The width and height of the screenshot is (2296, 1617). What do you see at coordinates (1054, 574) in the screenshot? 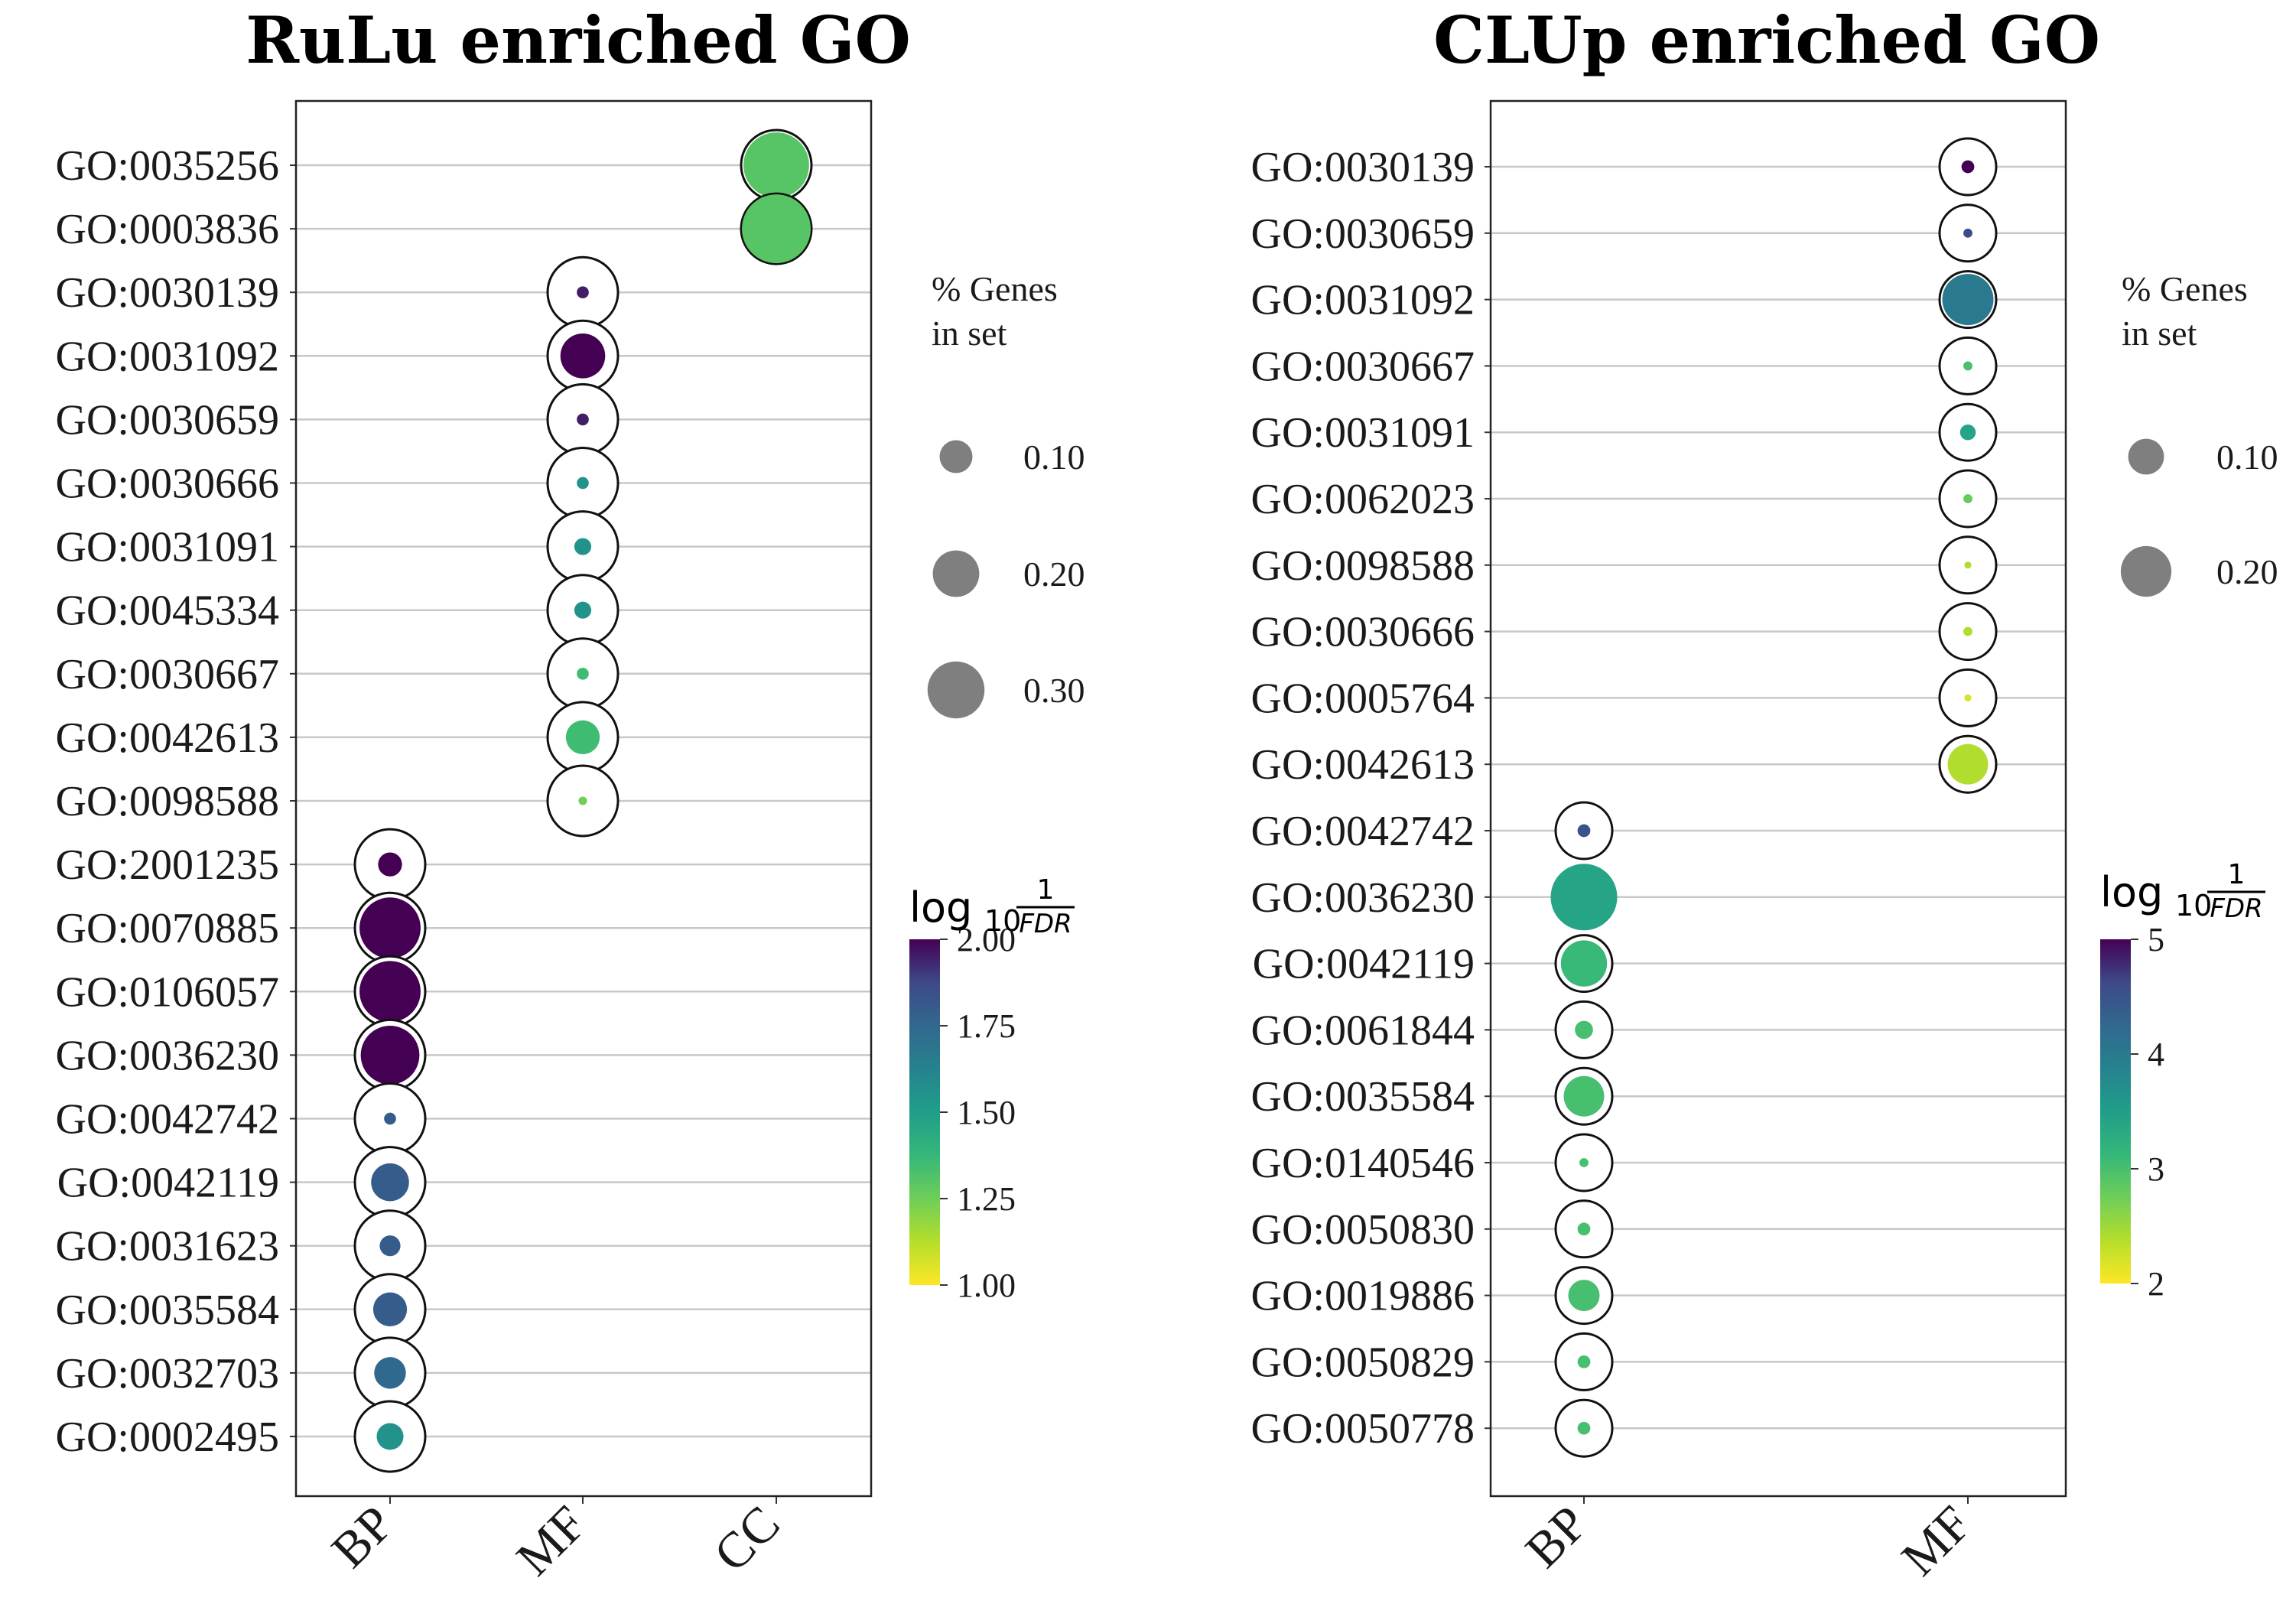
I see `size-legend-label: 0.20` at bounding box center [1054, 574].